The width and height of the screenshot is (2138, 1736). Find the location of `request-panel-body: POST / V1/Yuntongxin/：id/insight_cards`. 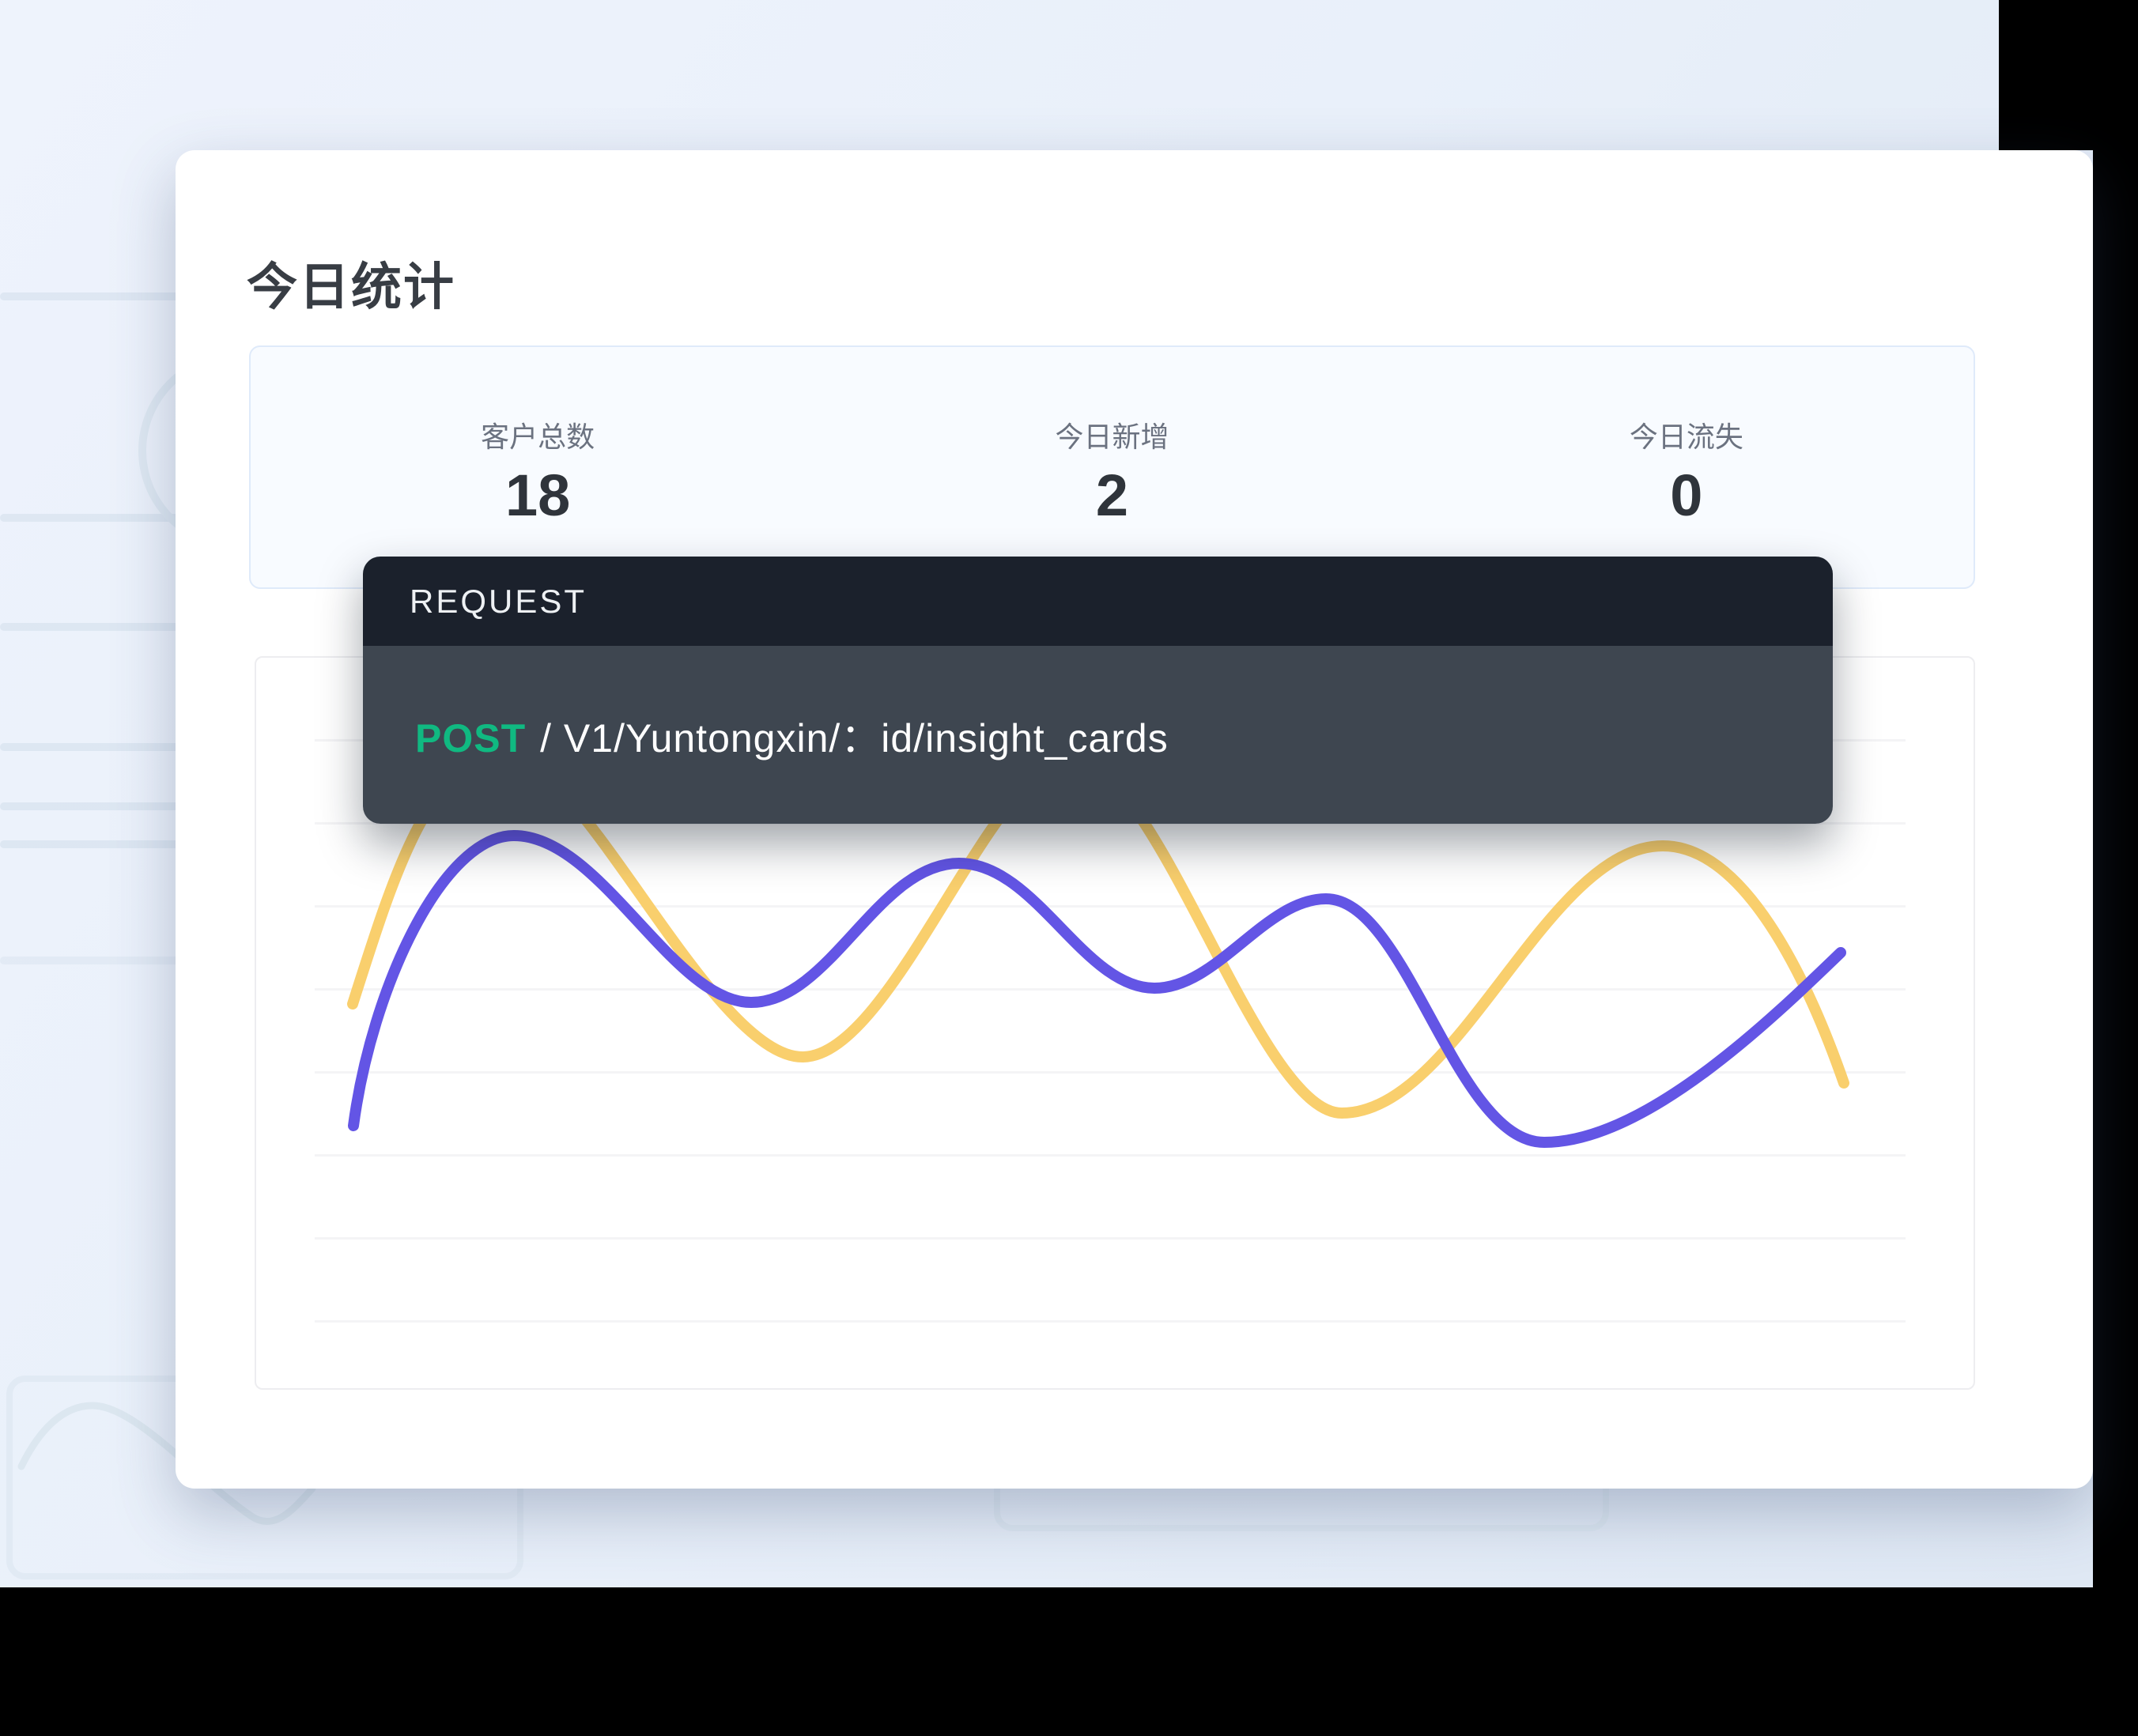

request-panel-body: POST / V1/Yuntongxin/：id/insight_cards is located at coordinates (1098, 735).